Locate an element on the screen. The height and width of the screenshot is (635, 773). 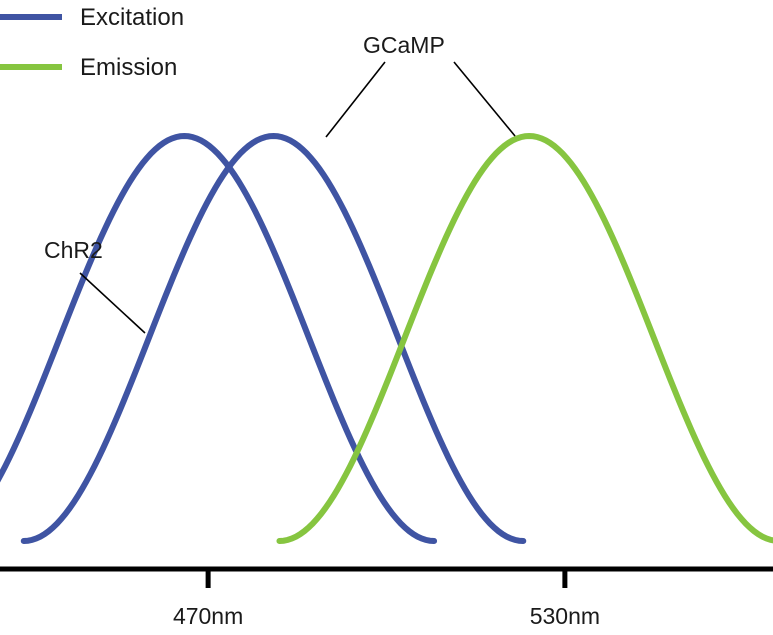
legend: Excitation Emission is located at coordinates (92, 42).